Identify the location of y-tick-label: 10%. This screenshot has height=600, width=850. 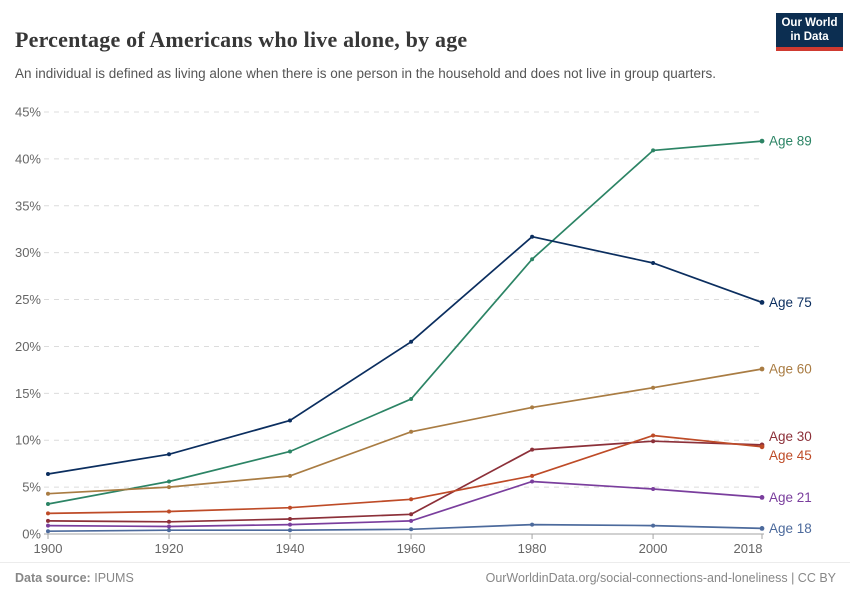
(28, 440).